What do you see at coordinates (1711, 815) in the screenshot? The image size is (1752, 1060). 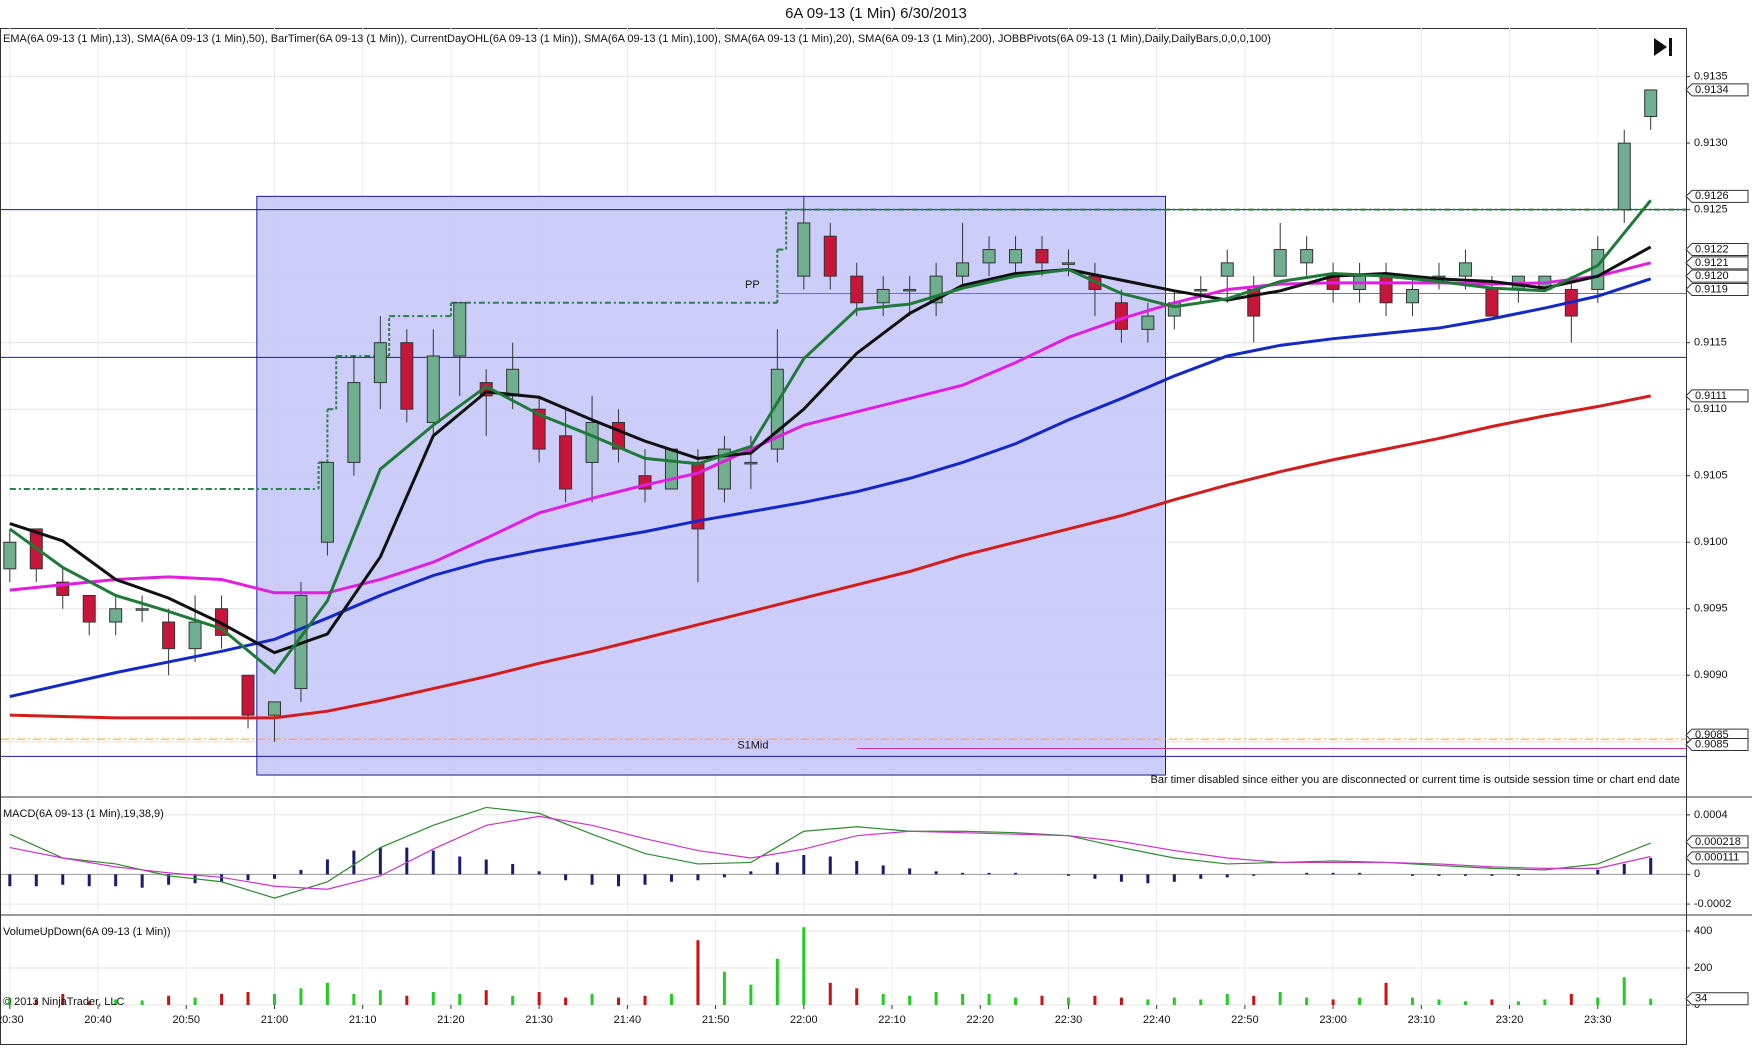 I see `y-tick-label: 0.0004` at bounding box center [1711, 815].